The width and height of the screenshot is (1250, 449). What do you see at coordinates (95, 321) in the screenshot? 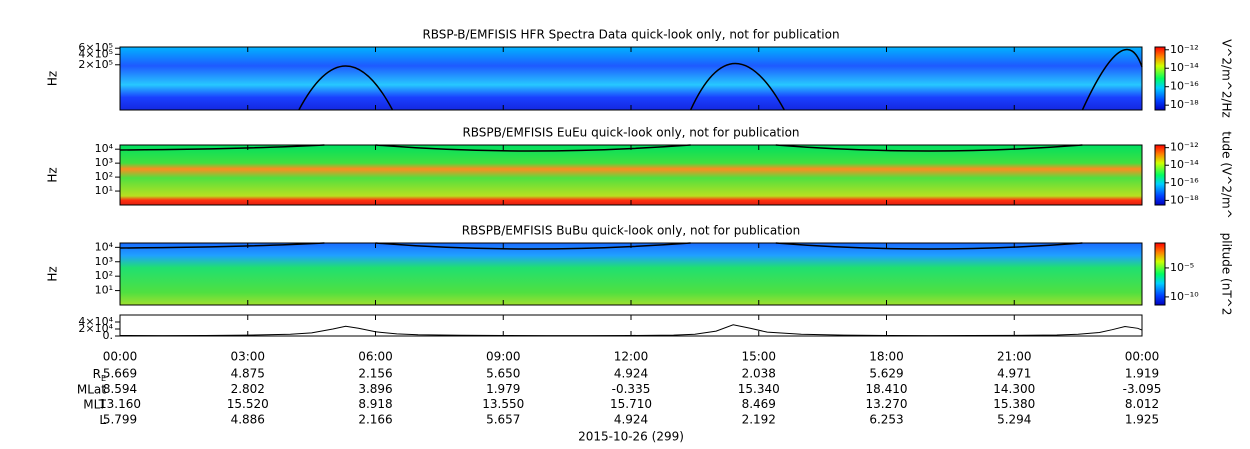
I see `y-tick-label: 4×10⁴` at bounding box center [95, 321].